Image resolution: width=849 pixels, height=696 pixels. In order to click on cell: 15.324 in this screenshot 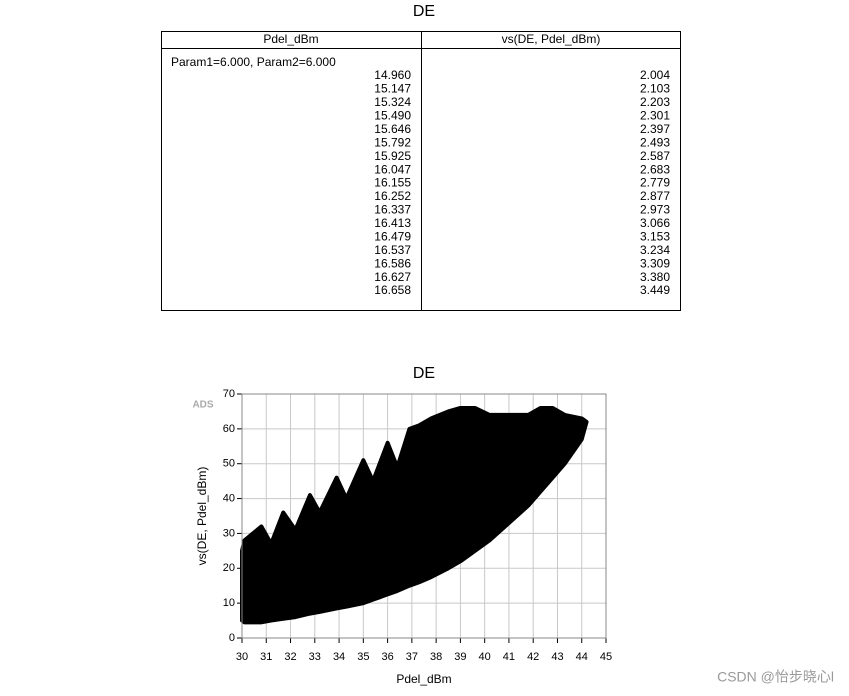, I will do `click(392, 102)`.